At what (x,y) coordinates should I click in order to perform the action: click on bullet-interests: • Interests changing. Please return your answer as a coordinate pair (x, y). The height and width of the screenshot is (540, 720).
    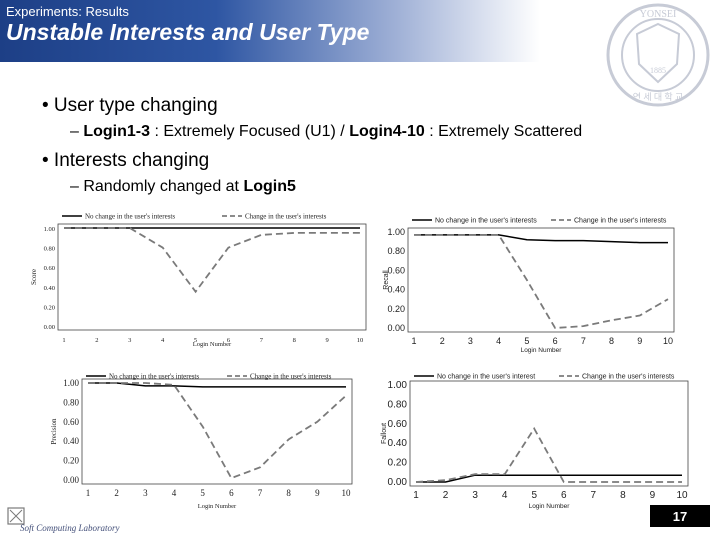
    Looking at the image, I should click on (126, 160).